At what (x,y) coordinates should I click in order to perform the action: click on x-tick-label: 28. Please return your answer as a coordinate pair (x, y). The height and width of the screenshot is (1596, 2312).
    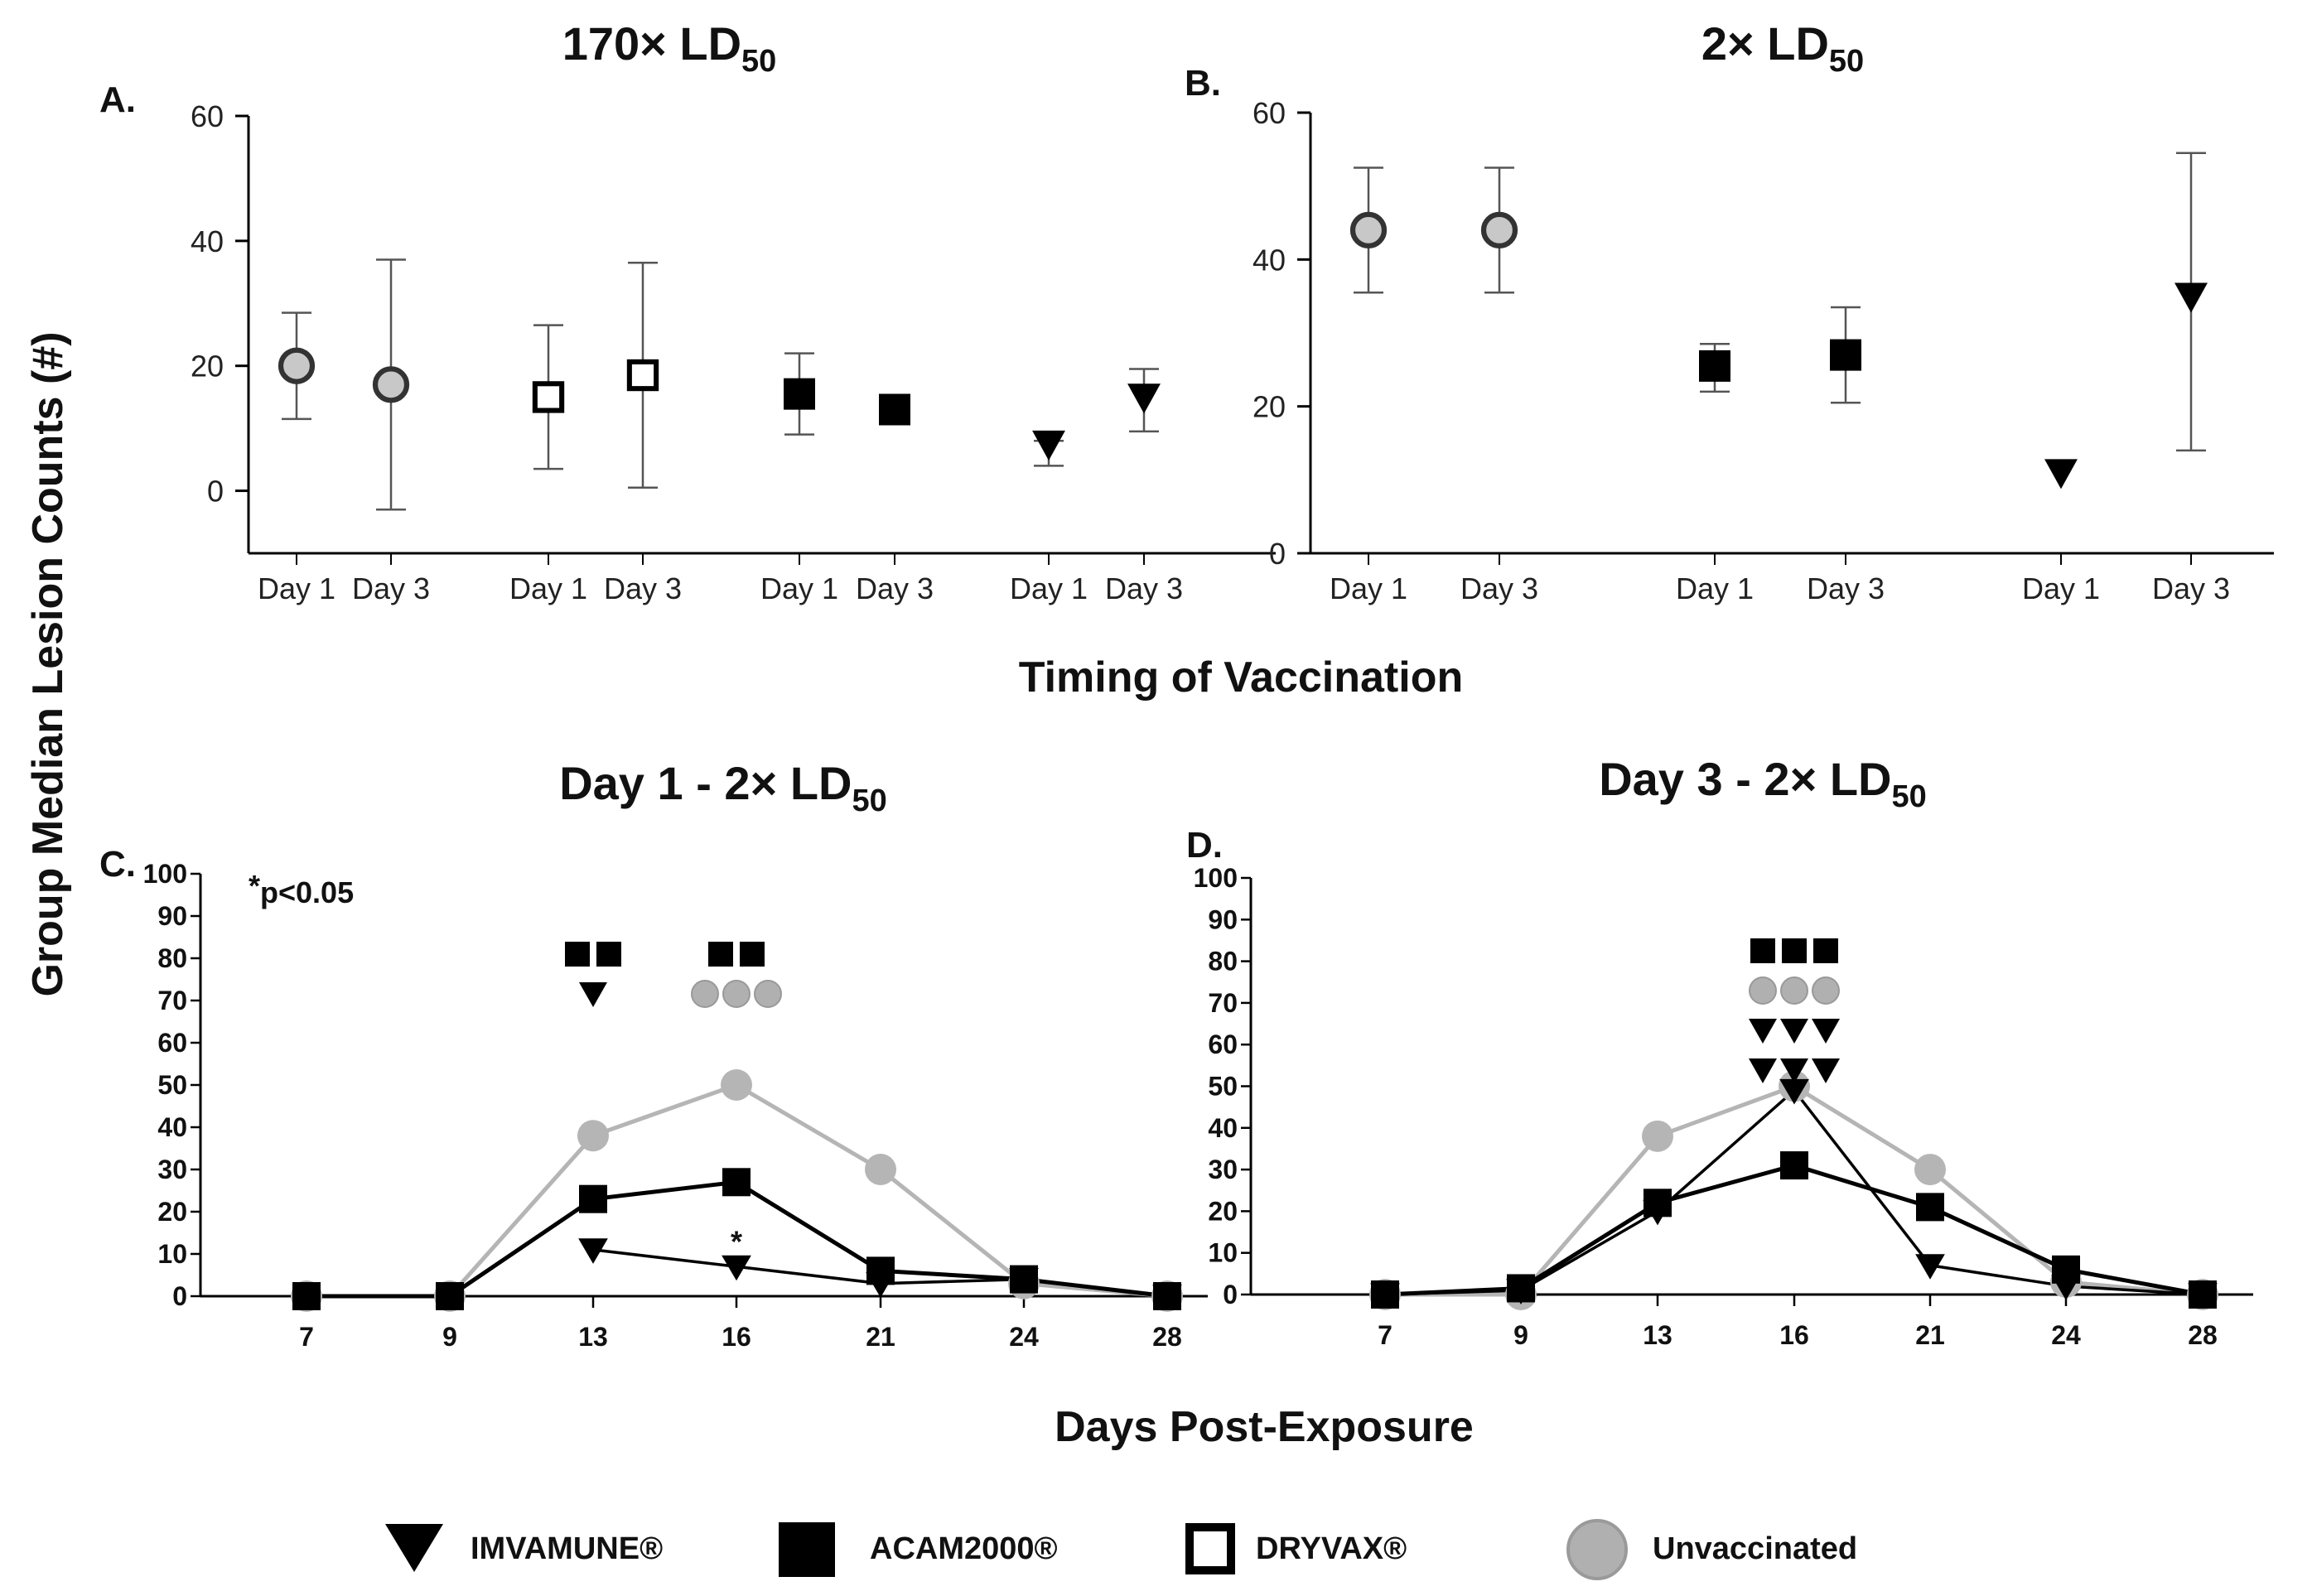
    Looking at the image, I should click on (1167, 1337).